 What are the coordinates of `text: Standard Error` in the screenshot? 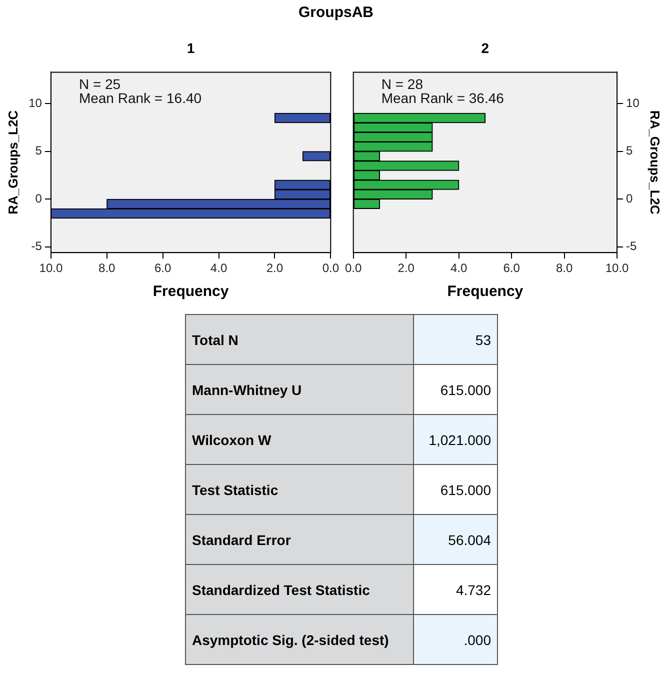 It's located at (300, 539).